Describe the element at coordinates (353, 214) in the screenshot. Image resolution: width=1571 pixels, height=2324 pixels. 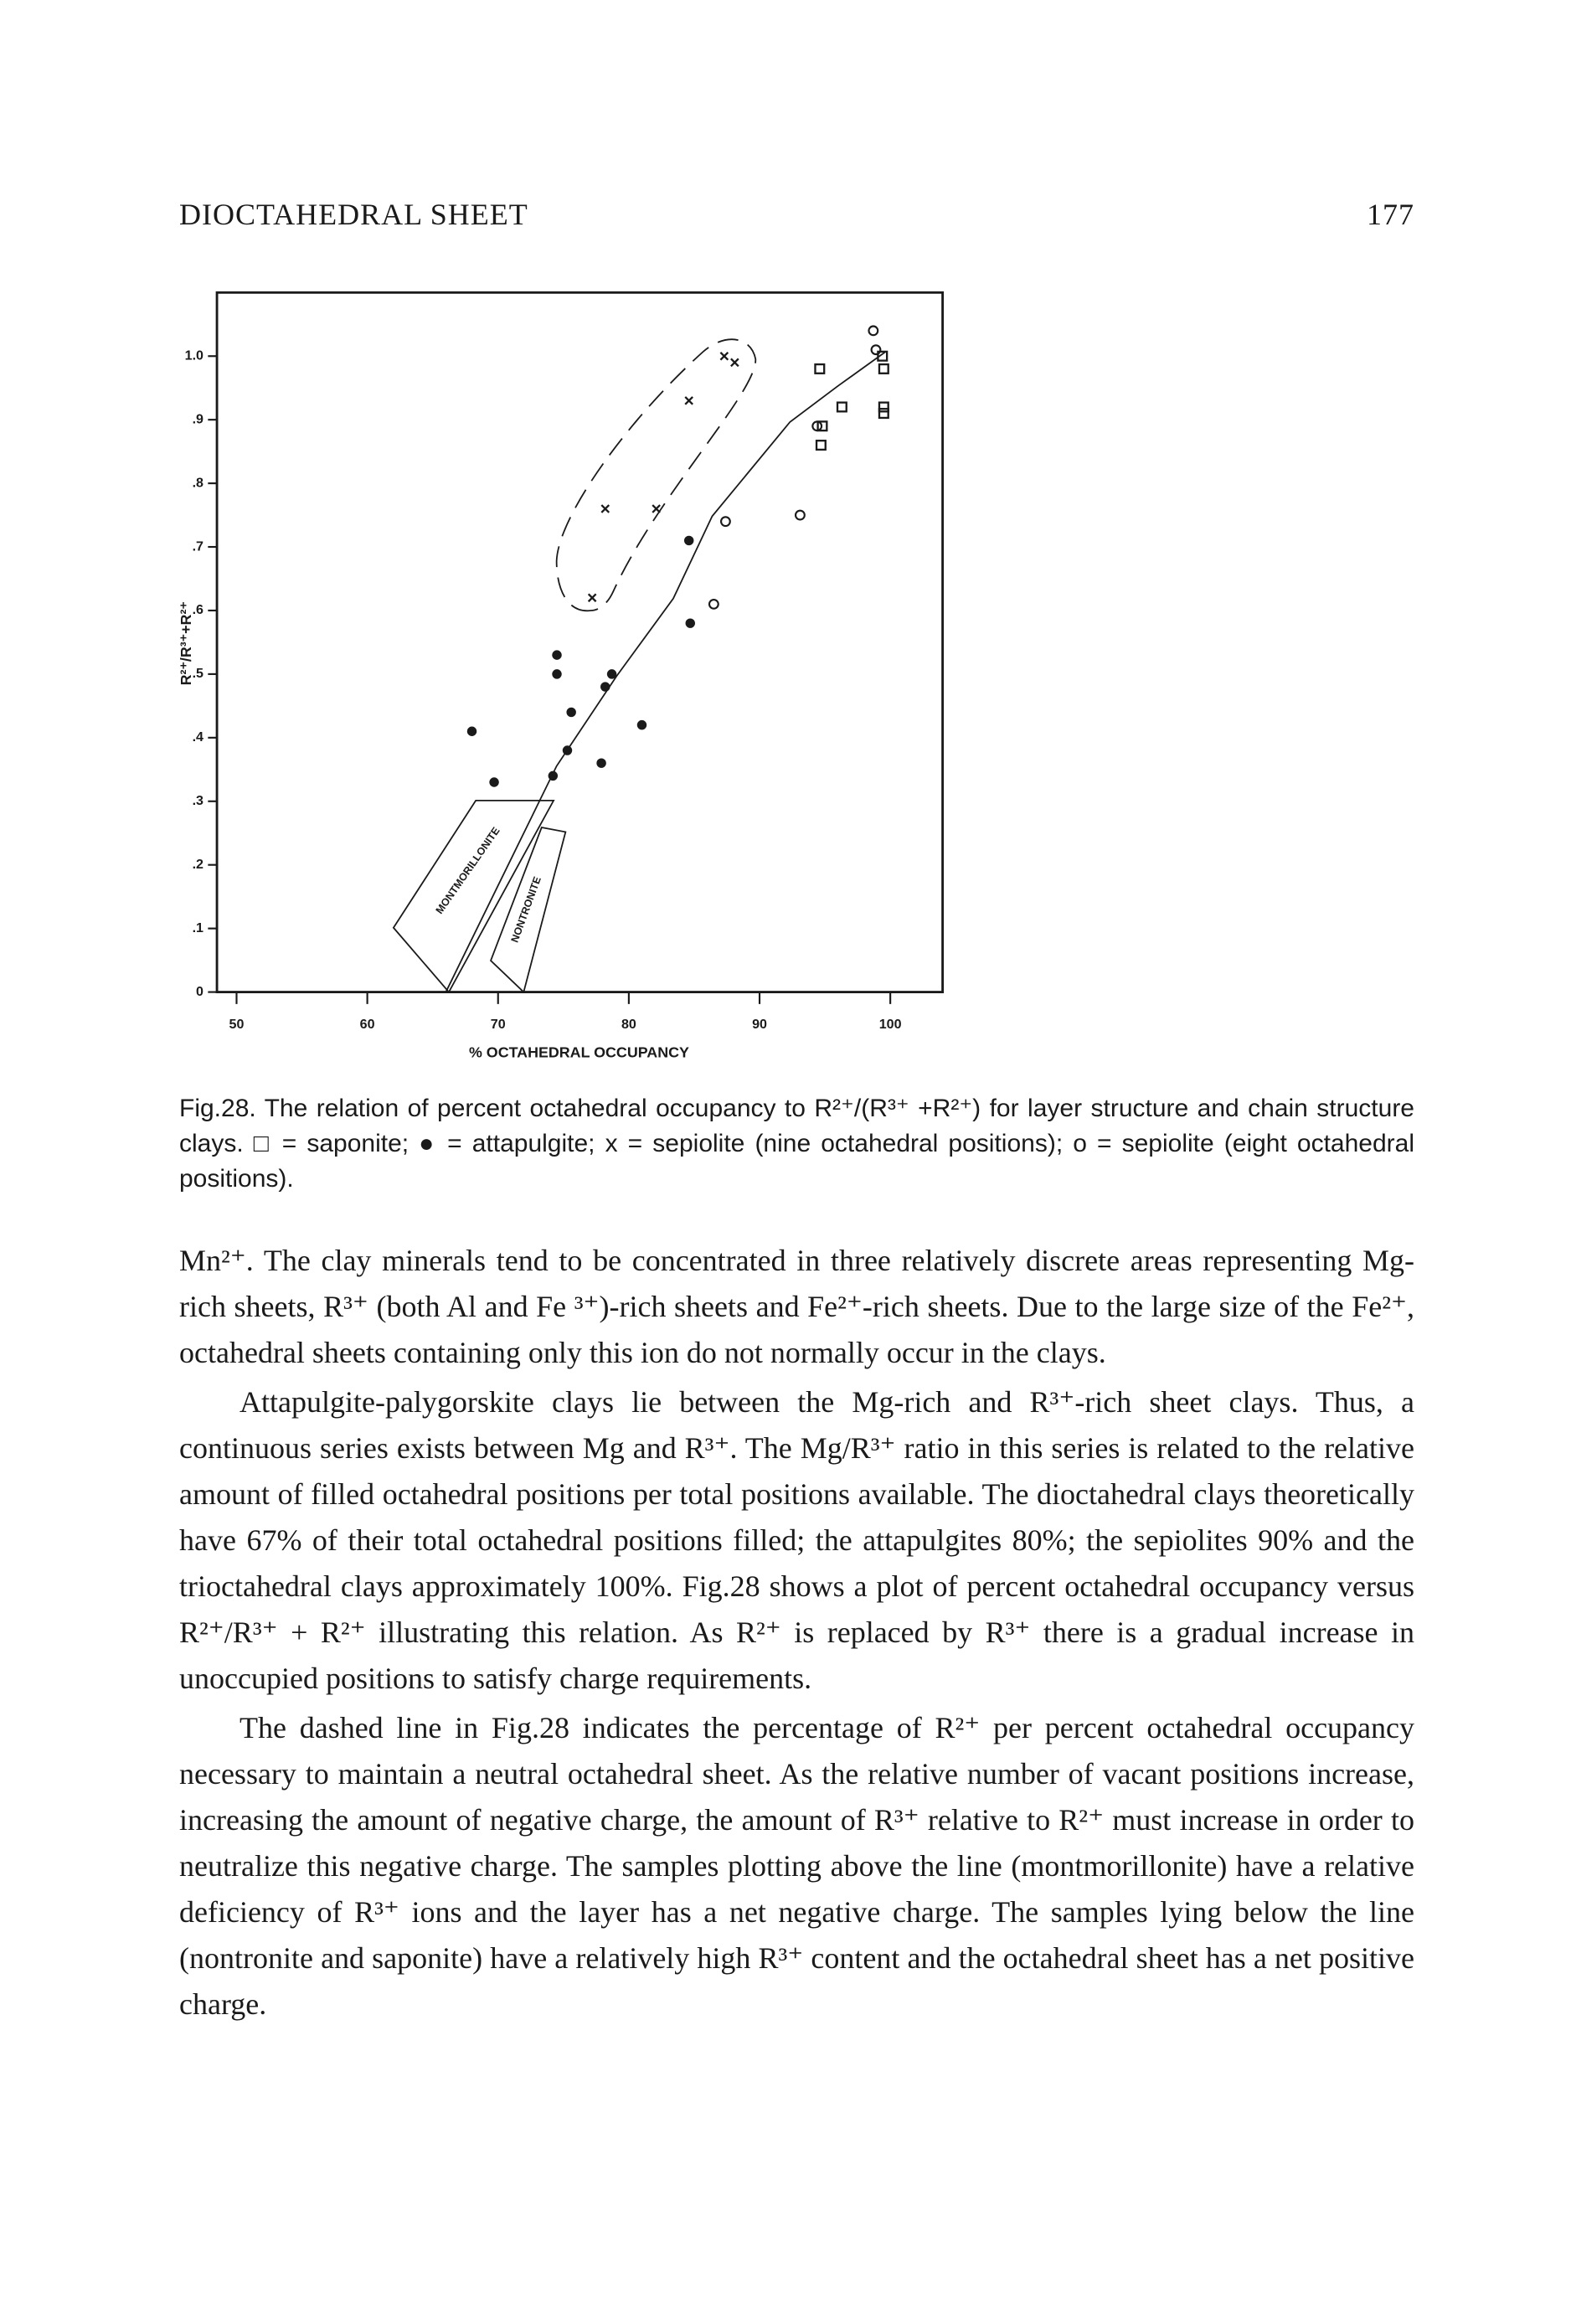
I see `running-head: DIOCTAHEDRAL SHEET` at that location.